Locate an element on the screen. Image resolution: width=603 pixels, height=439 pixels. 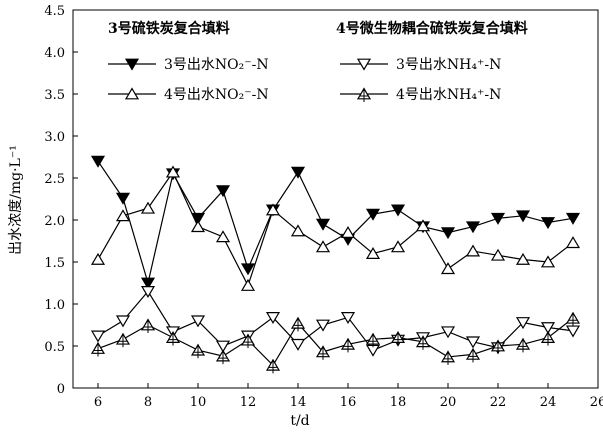
legend-label: 3号出水NO₂⁻-N is located at coordinates (216, 65).